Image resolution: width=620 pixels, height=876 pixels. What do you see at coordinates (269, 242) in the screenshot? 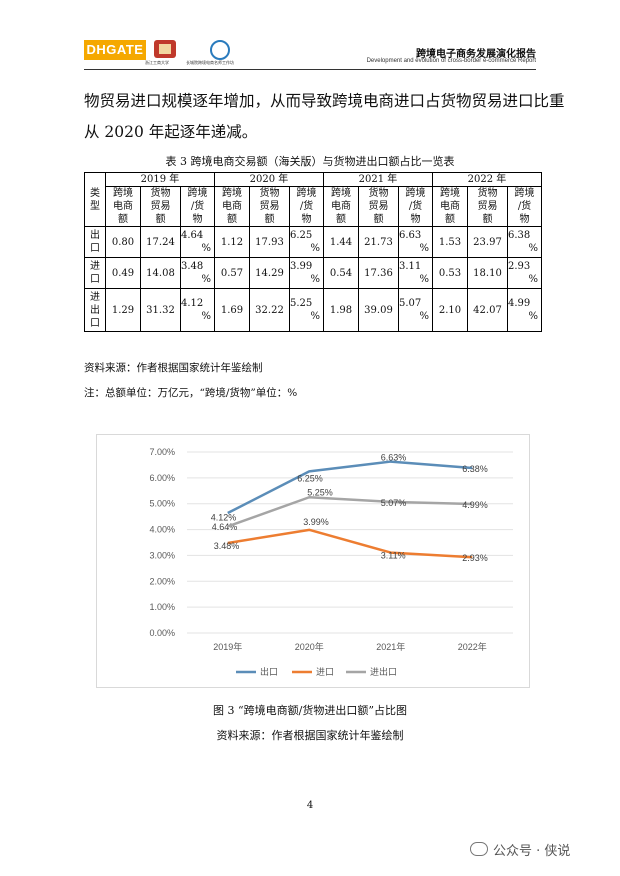
I see `table-cell: 17.93` at bounding box center [269, 242].